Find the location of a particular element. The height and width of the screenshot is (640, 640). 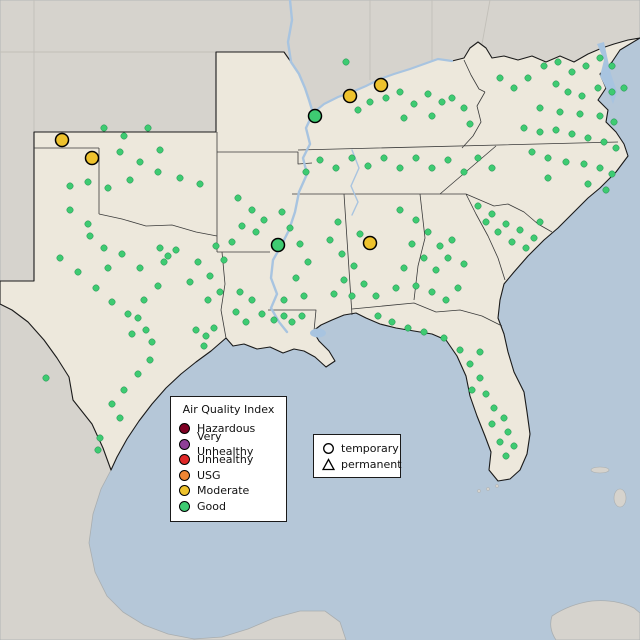

legend-item-unhealthy: Unhealthy is located at coordinates (228, 460).